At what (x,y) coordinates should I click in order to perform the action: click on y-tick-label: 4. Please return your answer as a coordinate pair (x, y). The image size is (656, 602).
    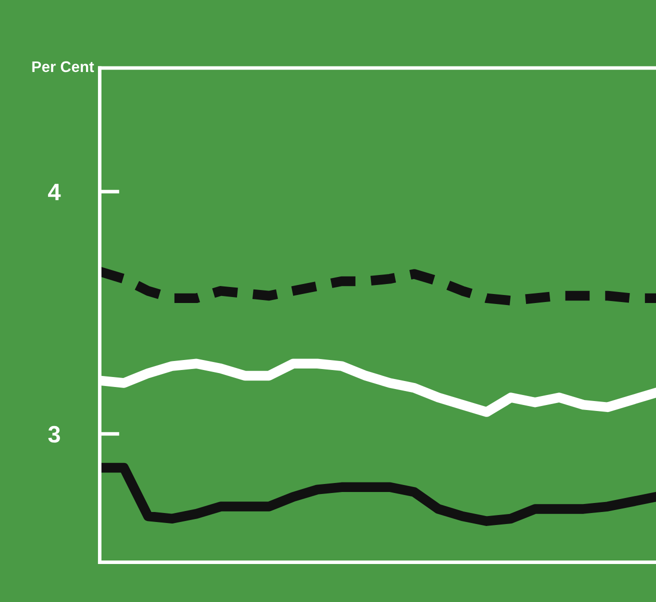
    Looking at the image, I should click on (54, 192).